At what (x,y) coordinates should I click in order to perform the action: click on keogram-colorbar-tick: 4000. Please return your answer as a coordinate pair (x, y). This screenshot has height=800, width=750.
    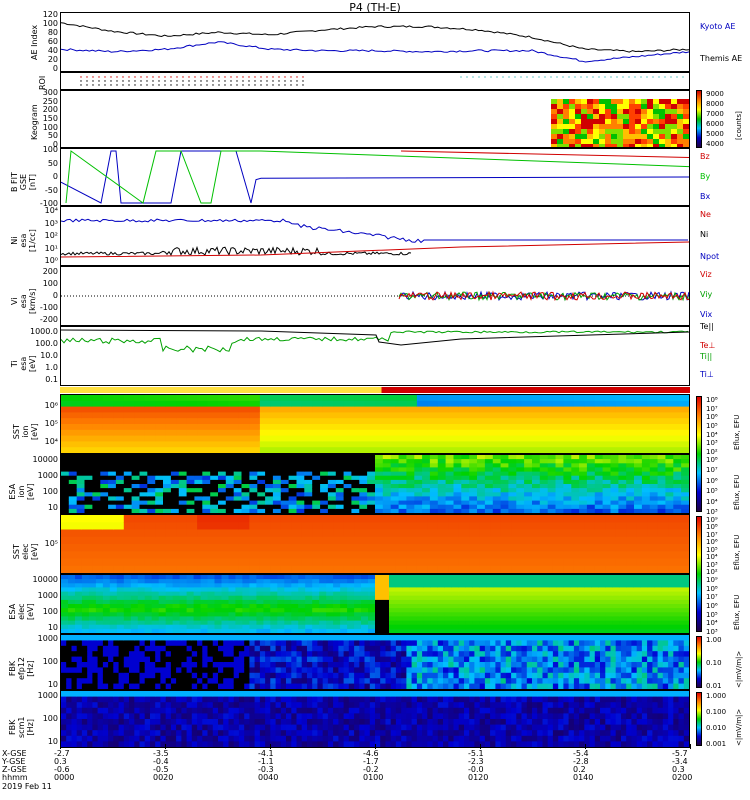
    Looking at the image, I should click on (715, 144).